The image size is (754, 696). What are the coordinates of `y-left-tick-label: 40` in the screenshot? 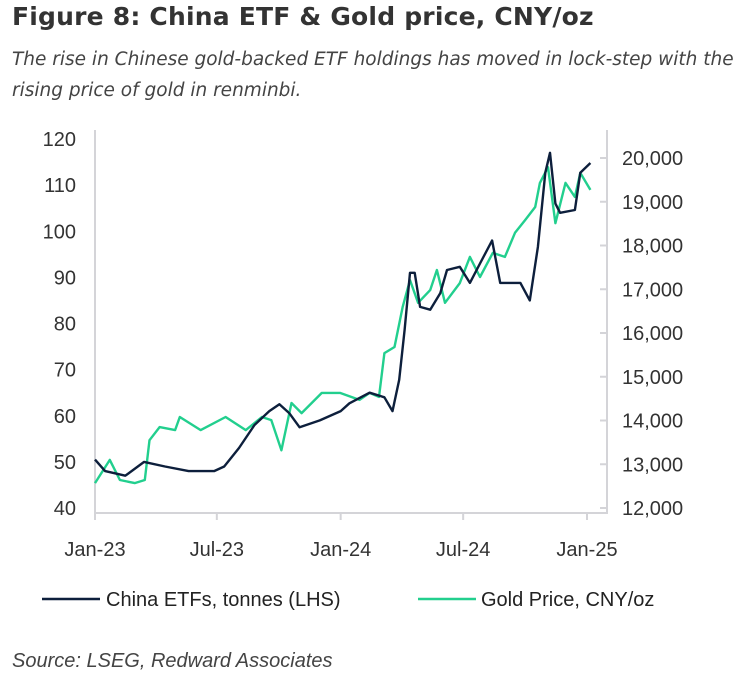 It's located at (65, 509).